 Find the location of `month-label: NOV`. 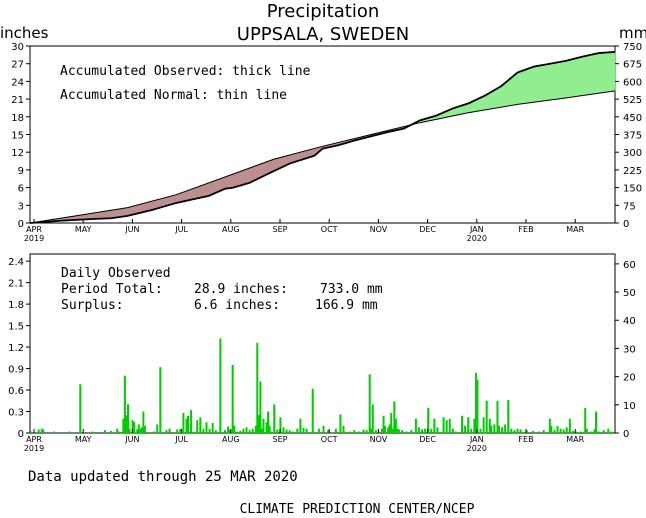

month-label: NOV is located at coordinates (379, 439).